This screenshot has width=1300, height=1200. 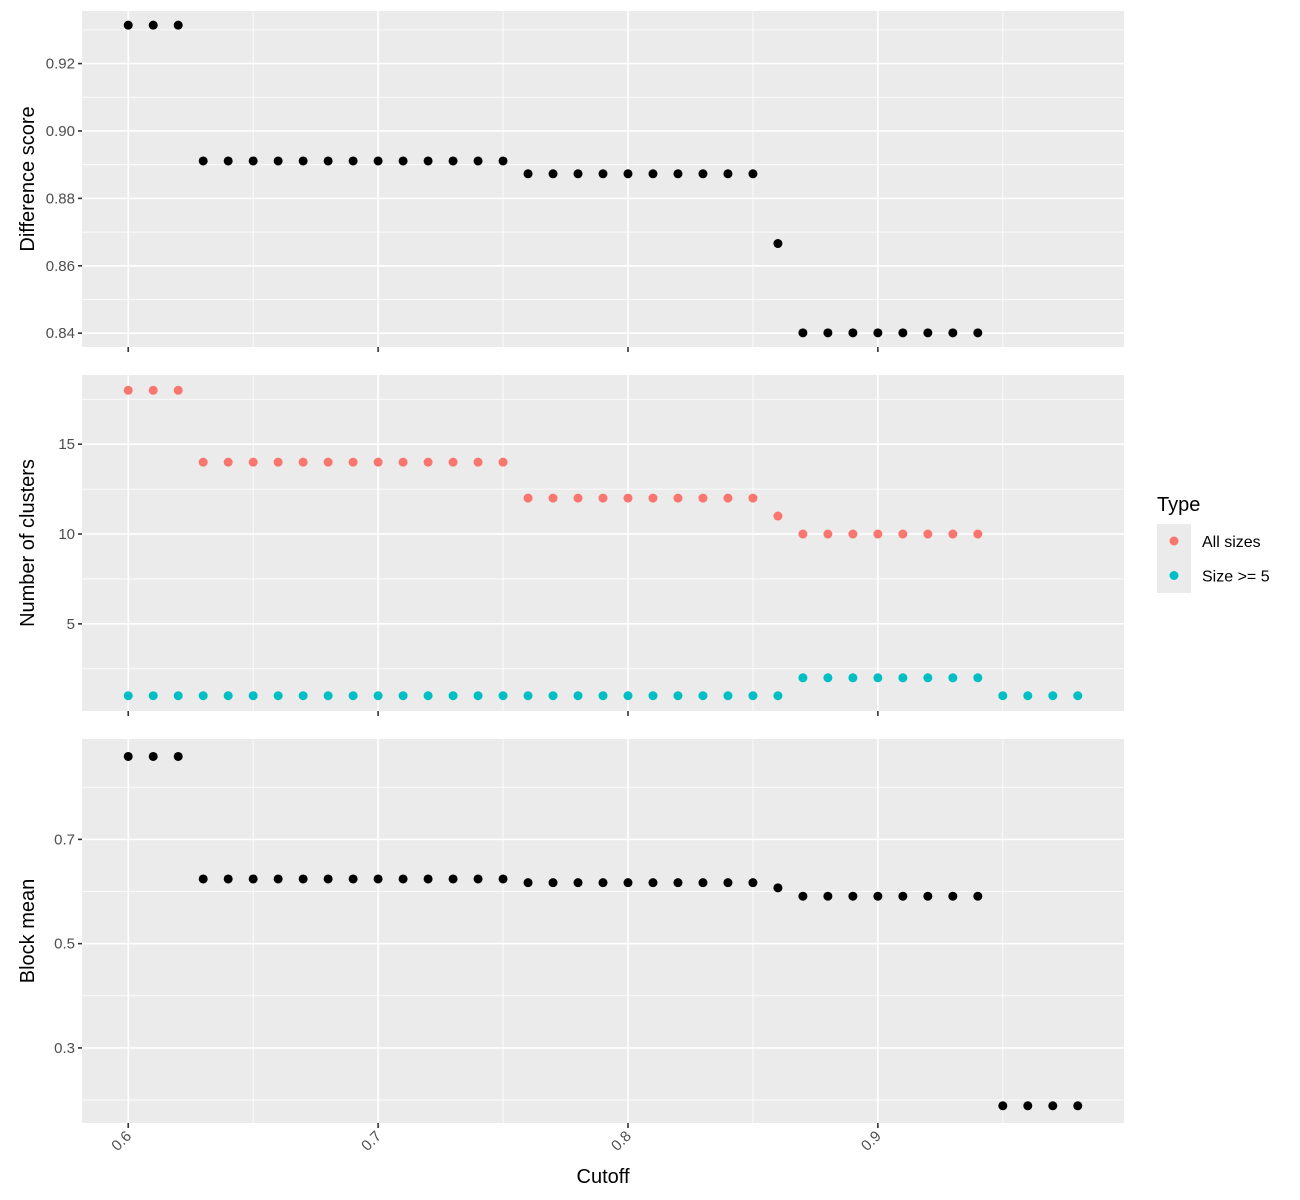 I want to click on x-tick-label: 0.8, so click(x=621, y=1141).